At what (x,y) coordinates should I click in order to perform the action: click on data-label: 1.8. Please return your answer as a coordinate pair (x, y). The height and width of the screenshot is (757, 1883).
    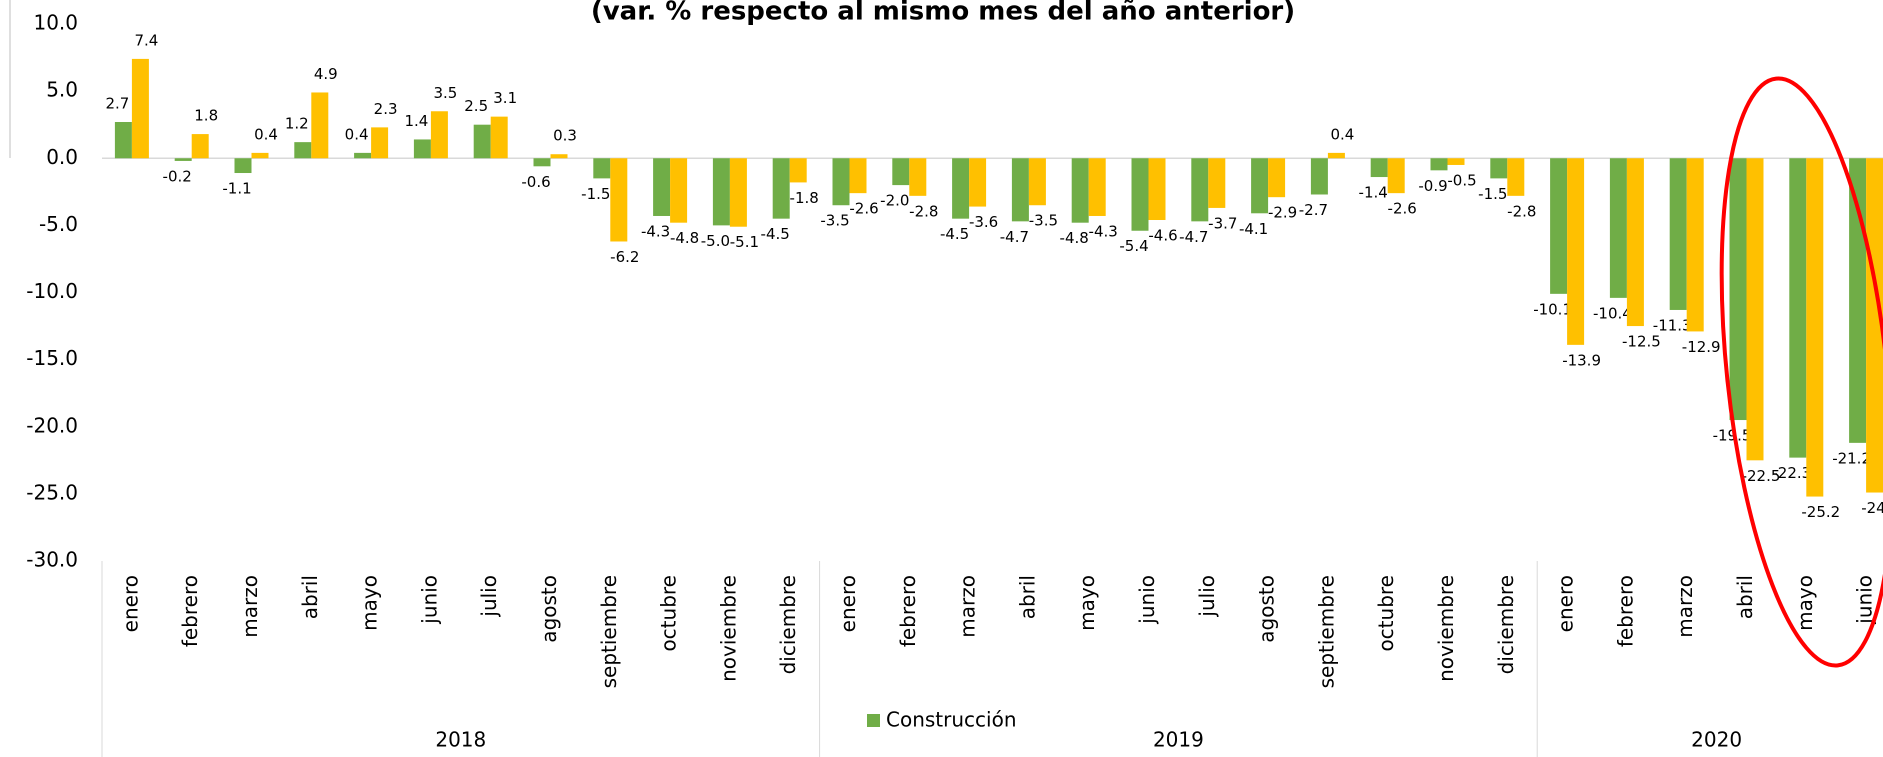
    Looking at the image, I should click on (206, 116).